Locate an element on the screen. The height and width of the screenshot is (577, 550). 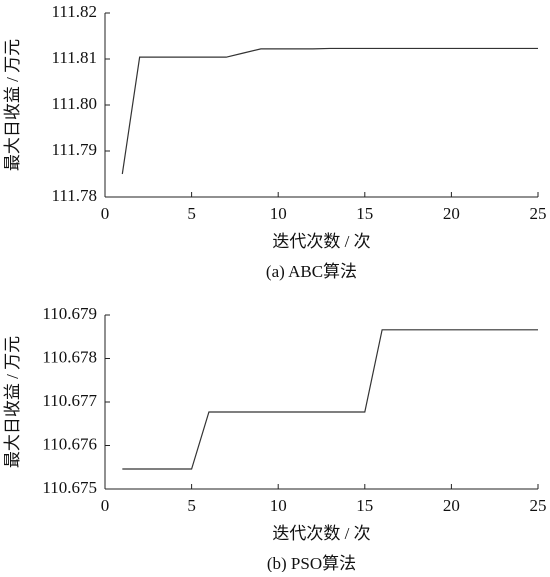
y-tick-label: 111.82 is located at coordinates (75, 11).